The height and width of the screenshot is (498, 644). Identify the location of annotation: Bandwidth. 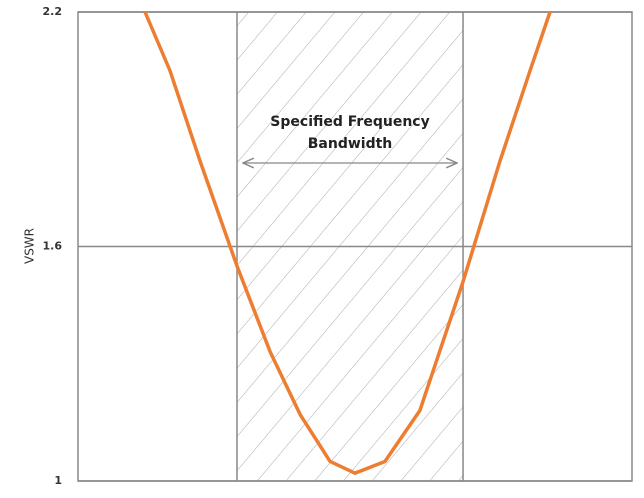
(350, 144).